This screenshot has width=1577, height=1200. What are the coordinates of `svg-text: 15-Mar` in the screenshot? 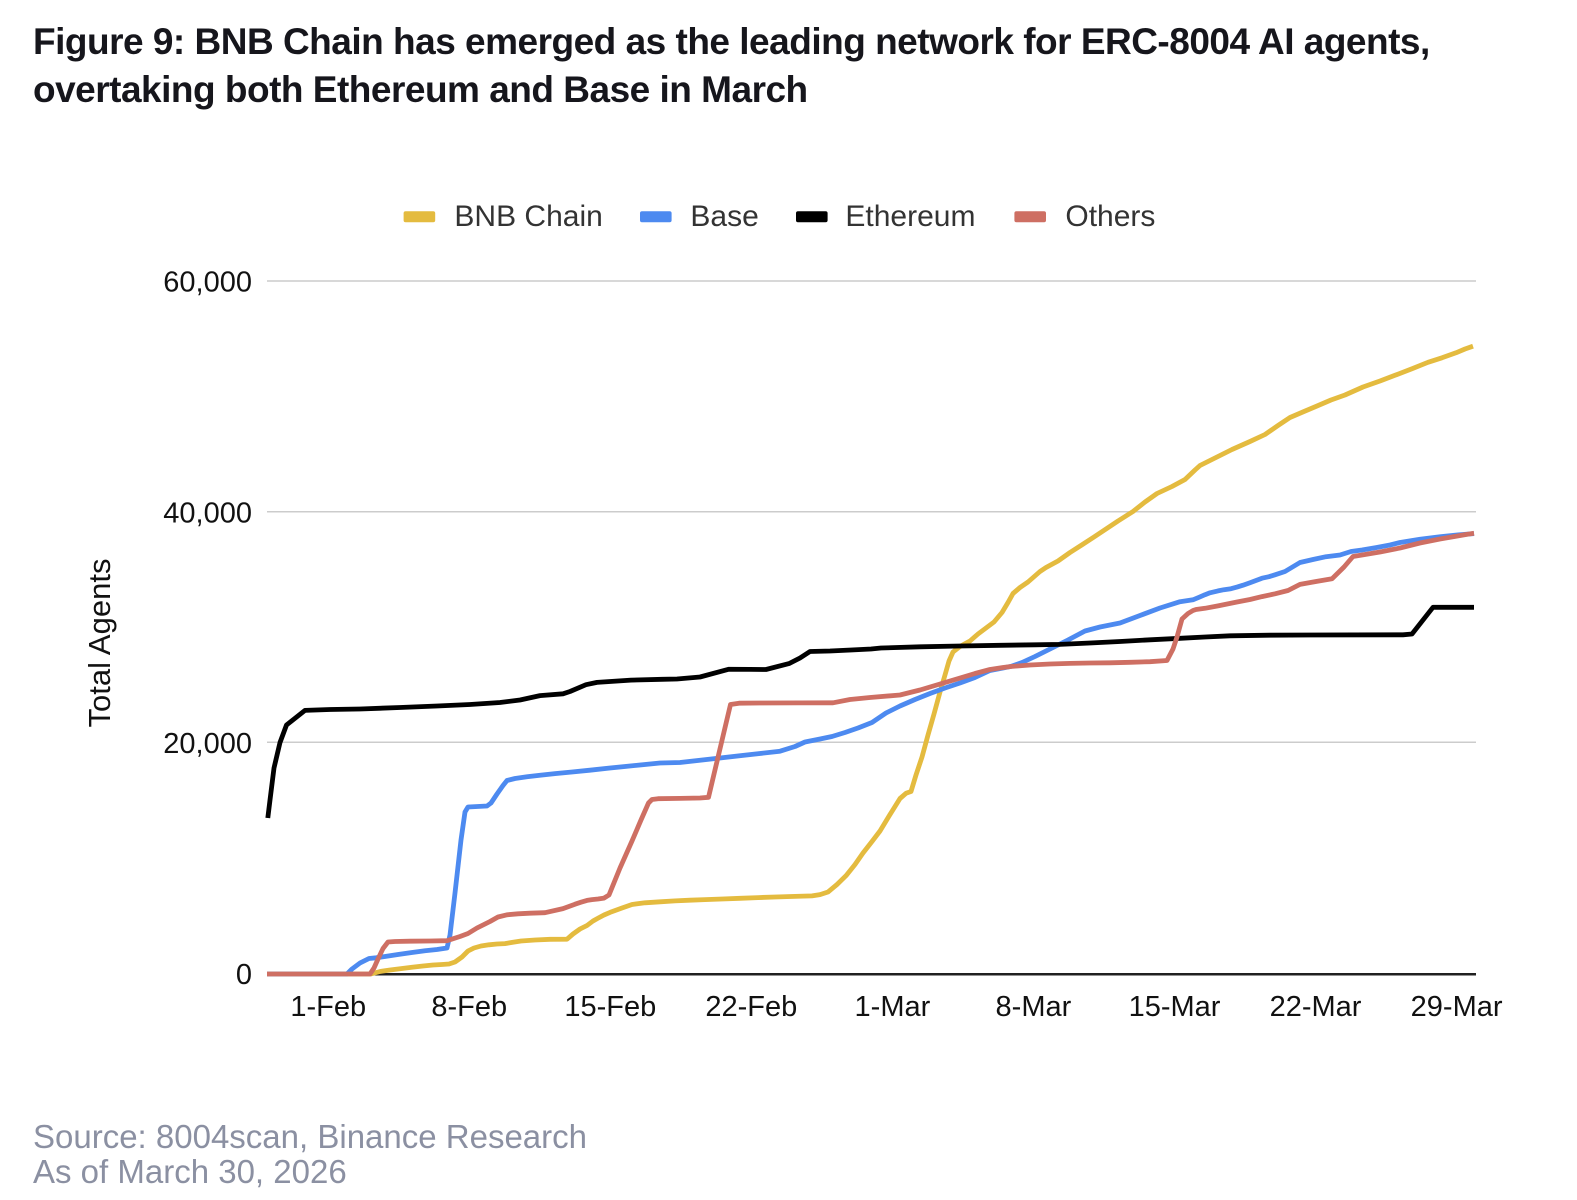 It's located at (1175, 1007).